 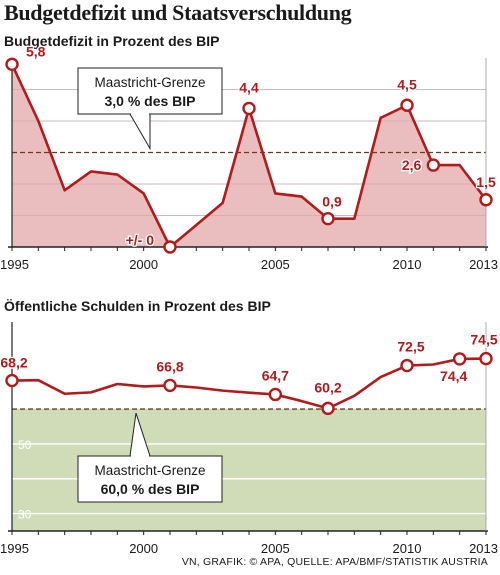 I want to click on deficit-callout-line1: Maastricht-Grenze, so click(x=149, y=82).